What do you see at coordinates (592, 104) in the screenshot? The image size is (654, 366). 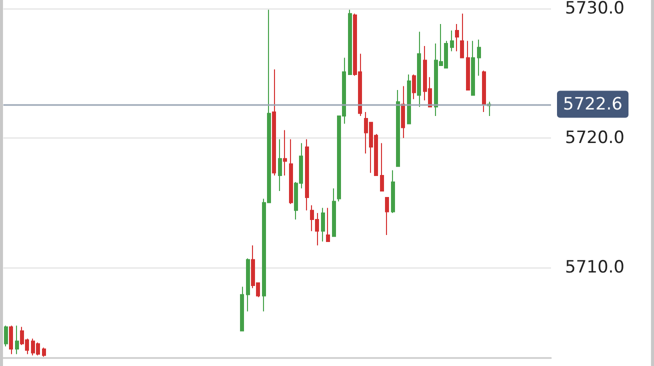 I see `ref-line-label: 5722.6` at bounding box center [592, 104].